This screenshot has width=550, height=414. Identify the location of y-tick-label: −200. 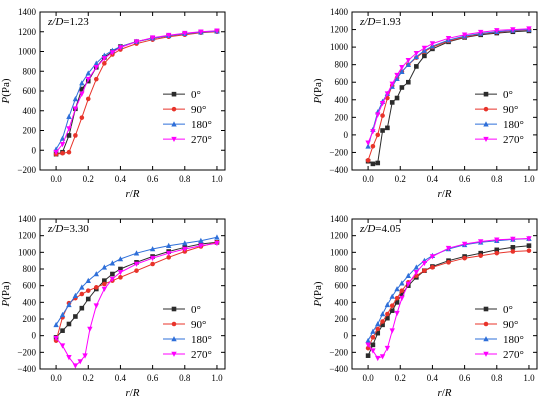
(338, 352).